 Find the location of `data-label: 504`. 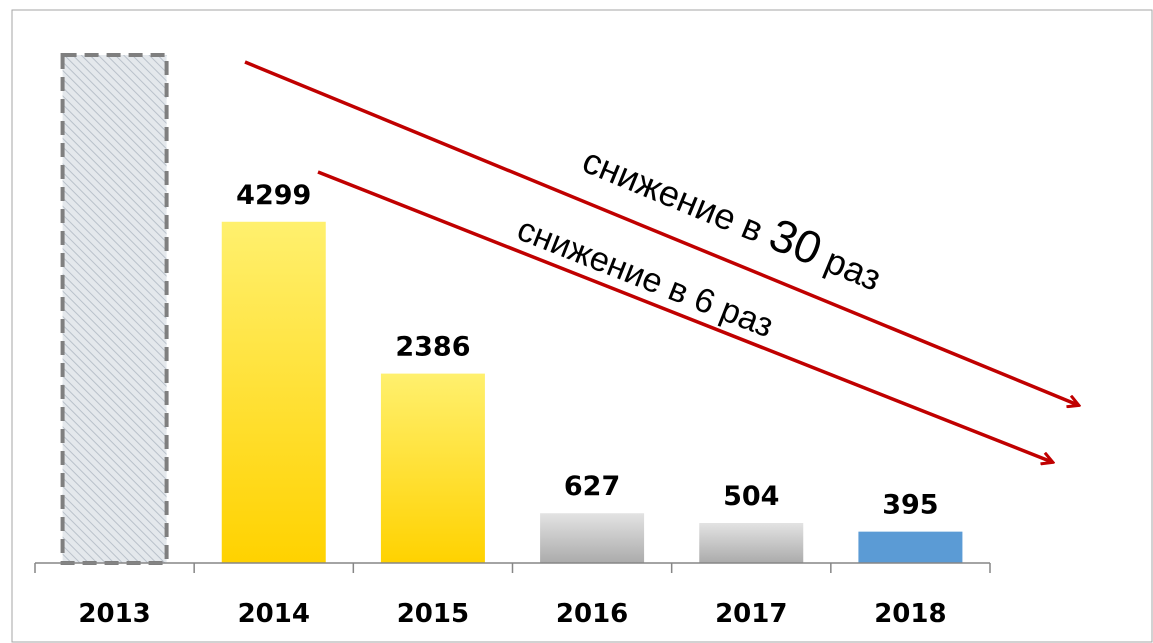

data-label: 504 is located at coordinates (751, 496).